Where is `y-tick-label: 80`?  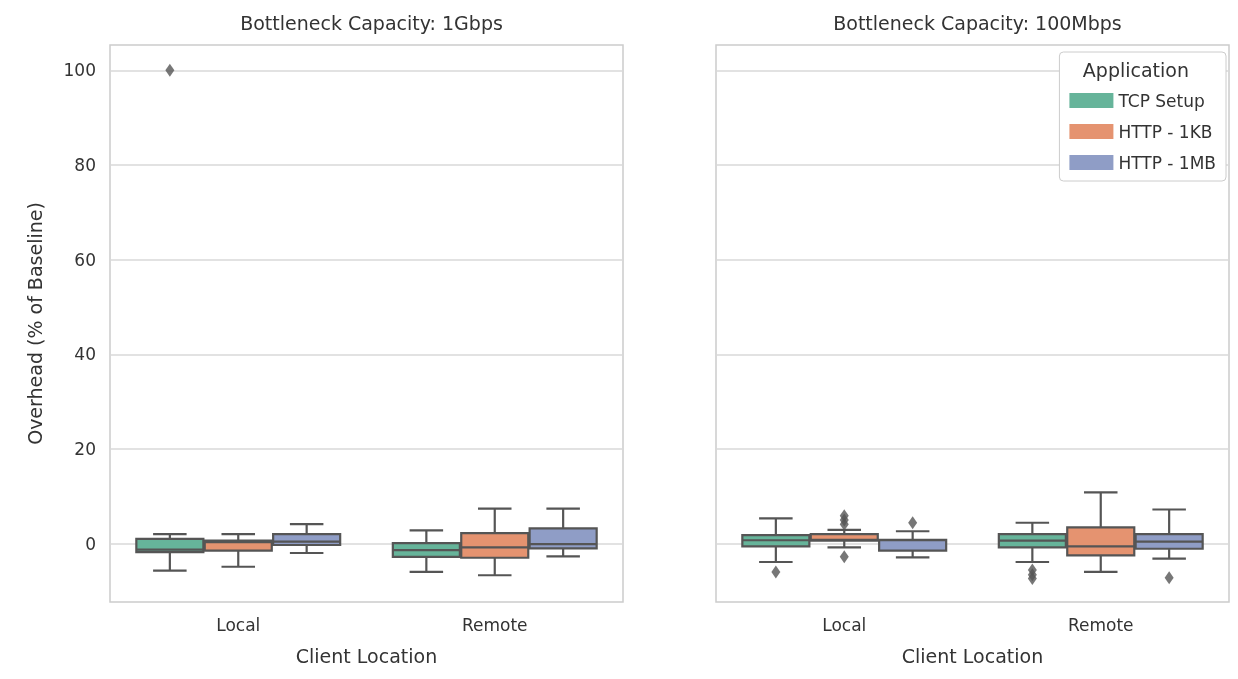 y-tick-label: 80 is located at coordinates (85, 164).